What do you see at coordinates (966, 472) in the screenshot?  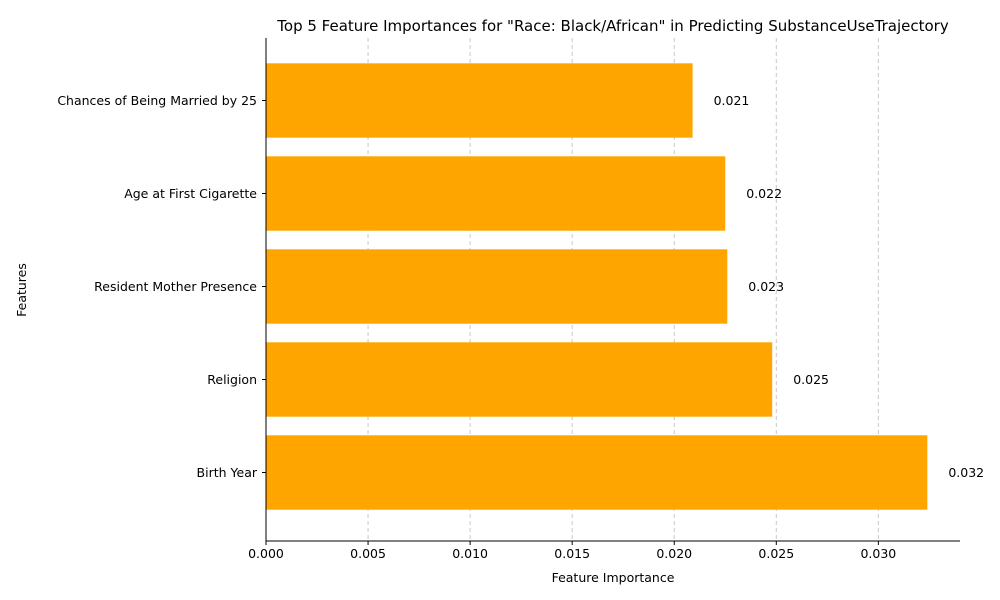 I see `value-label: 0.032` at bounding box center [966, 472].